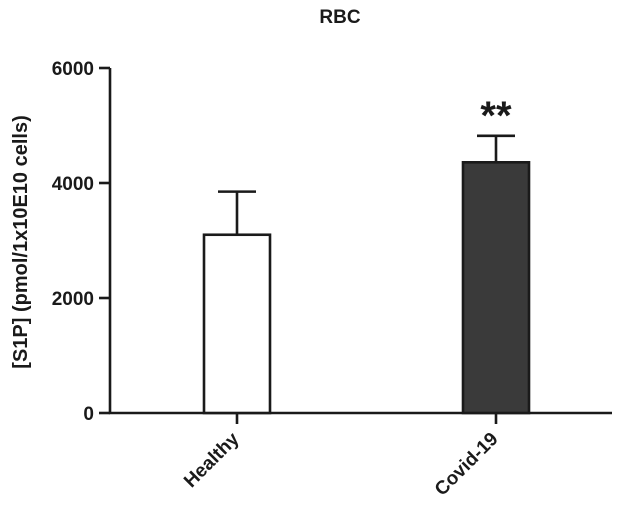 This screenshot has height=527, width=630. What do you see at coordinates (73, 299) in the screenshot?
I see `y-tick-label: 2000` at bounding box center [73, 299].